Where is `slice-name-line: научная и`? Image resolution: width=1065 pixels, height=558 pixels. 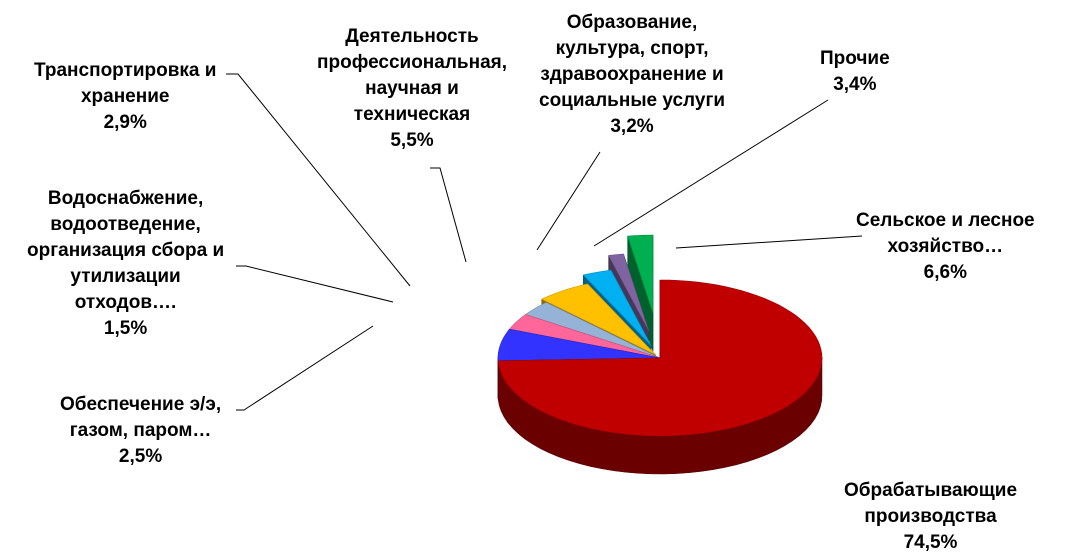 slice-name-line: научная и is located at coordinates (412, 88).